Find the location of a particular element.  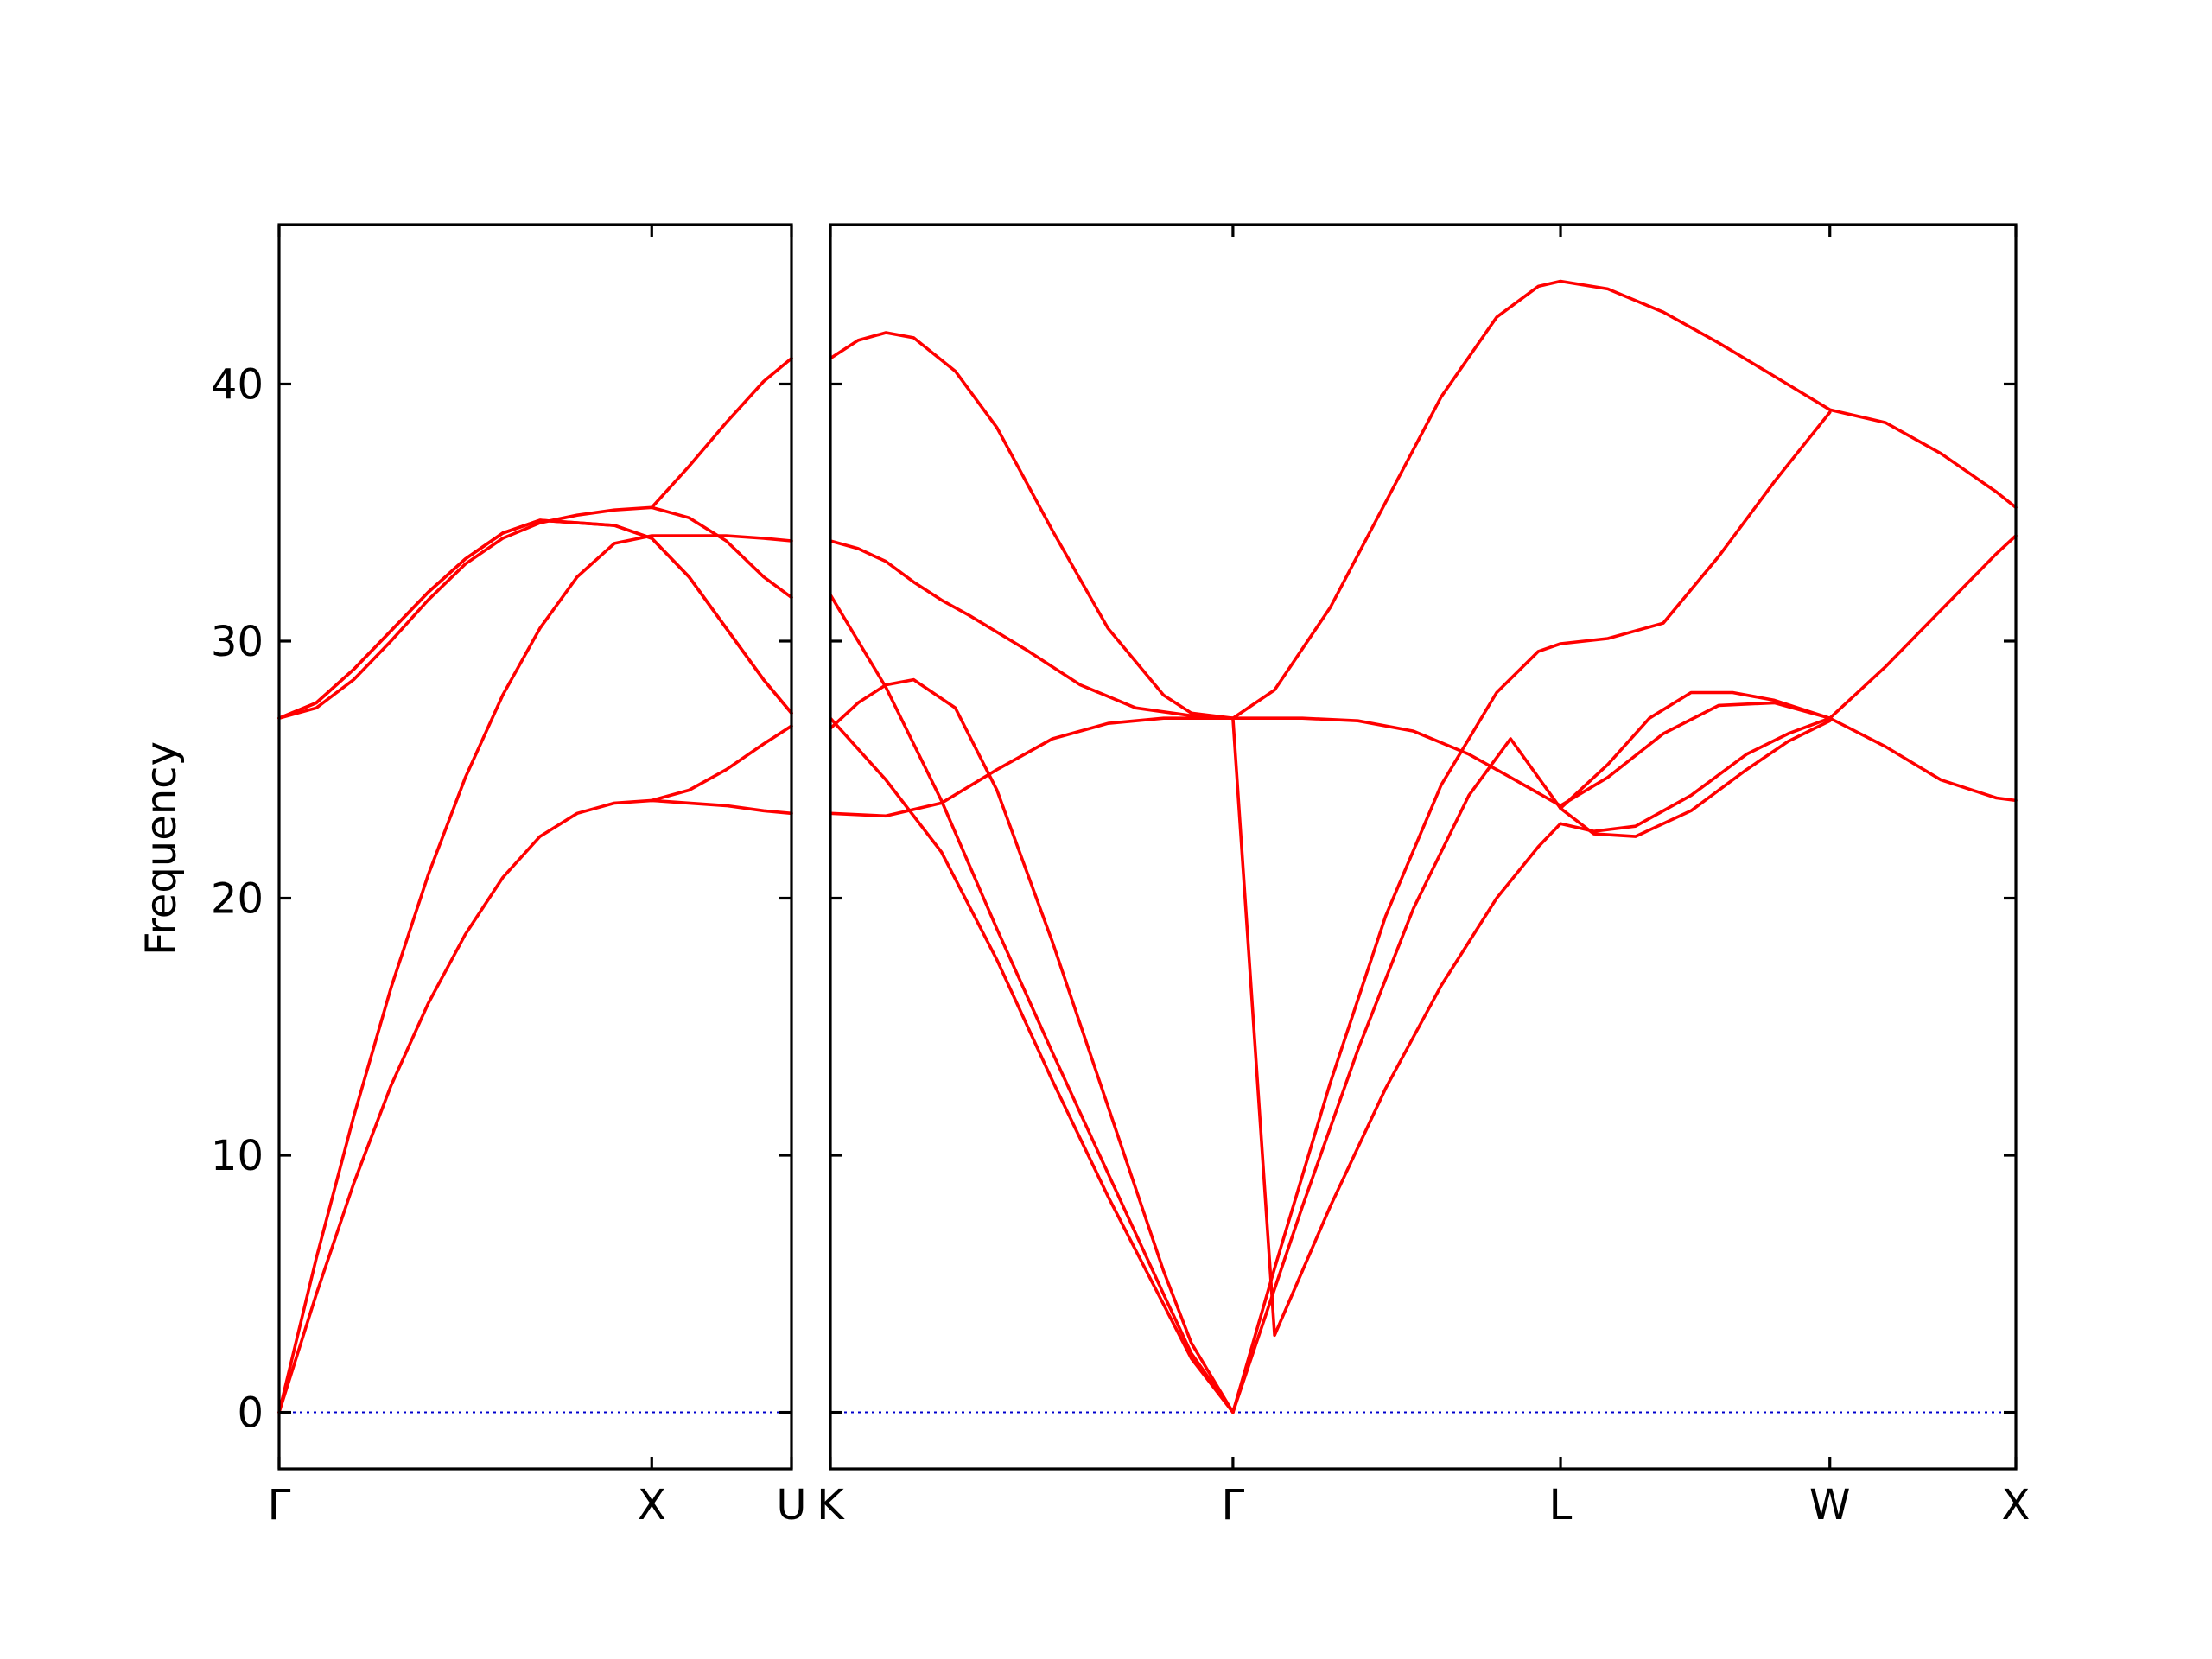

y-tick-label: 30 is located at coordinates (237, 642).